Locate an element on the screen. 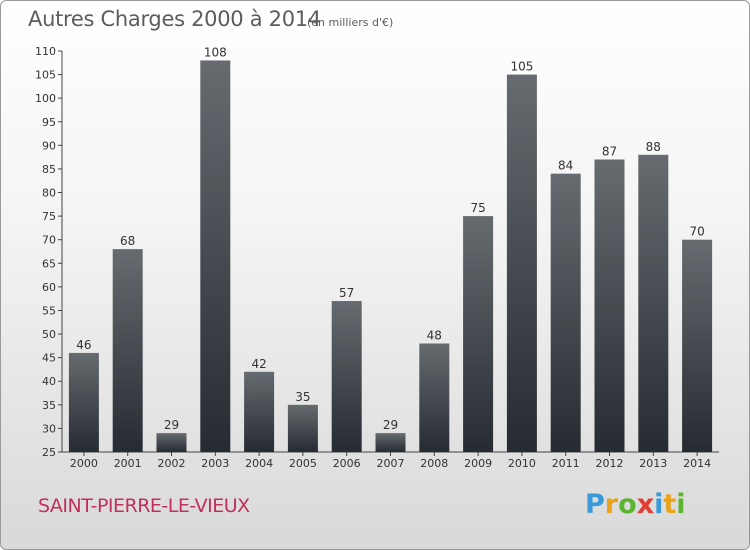 This screenshot has height=550, width=750. x-tick-label: 2008 is located at coordinates (434, 463).